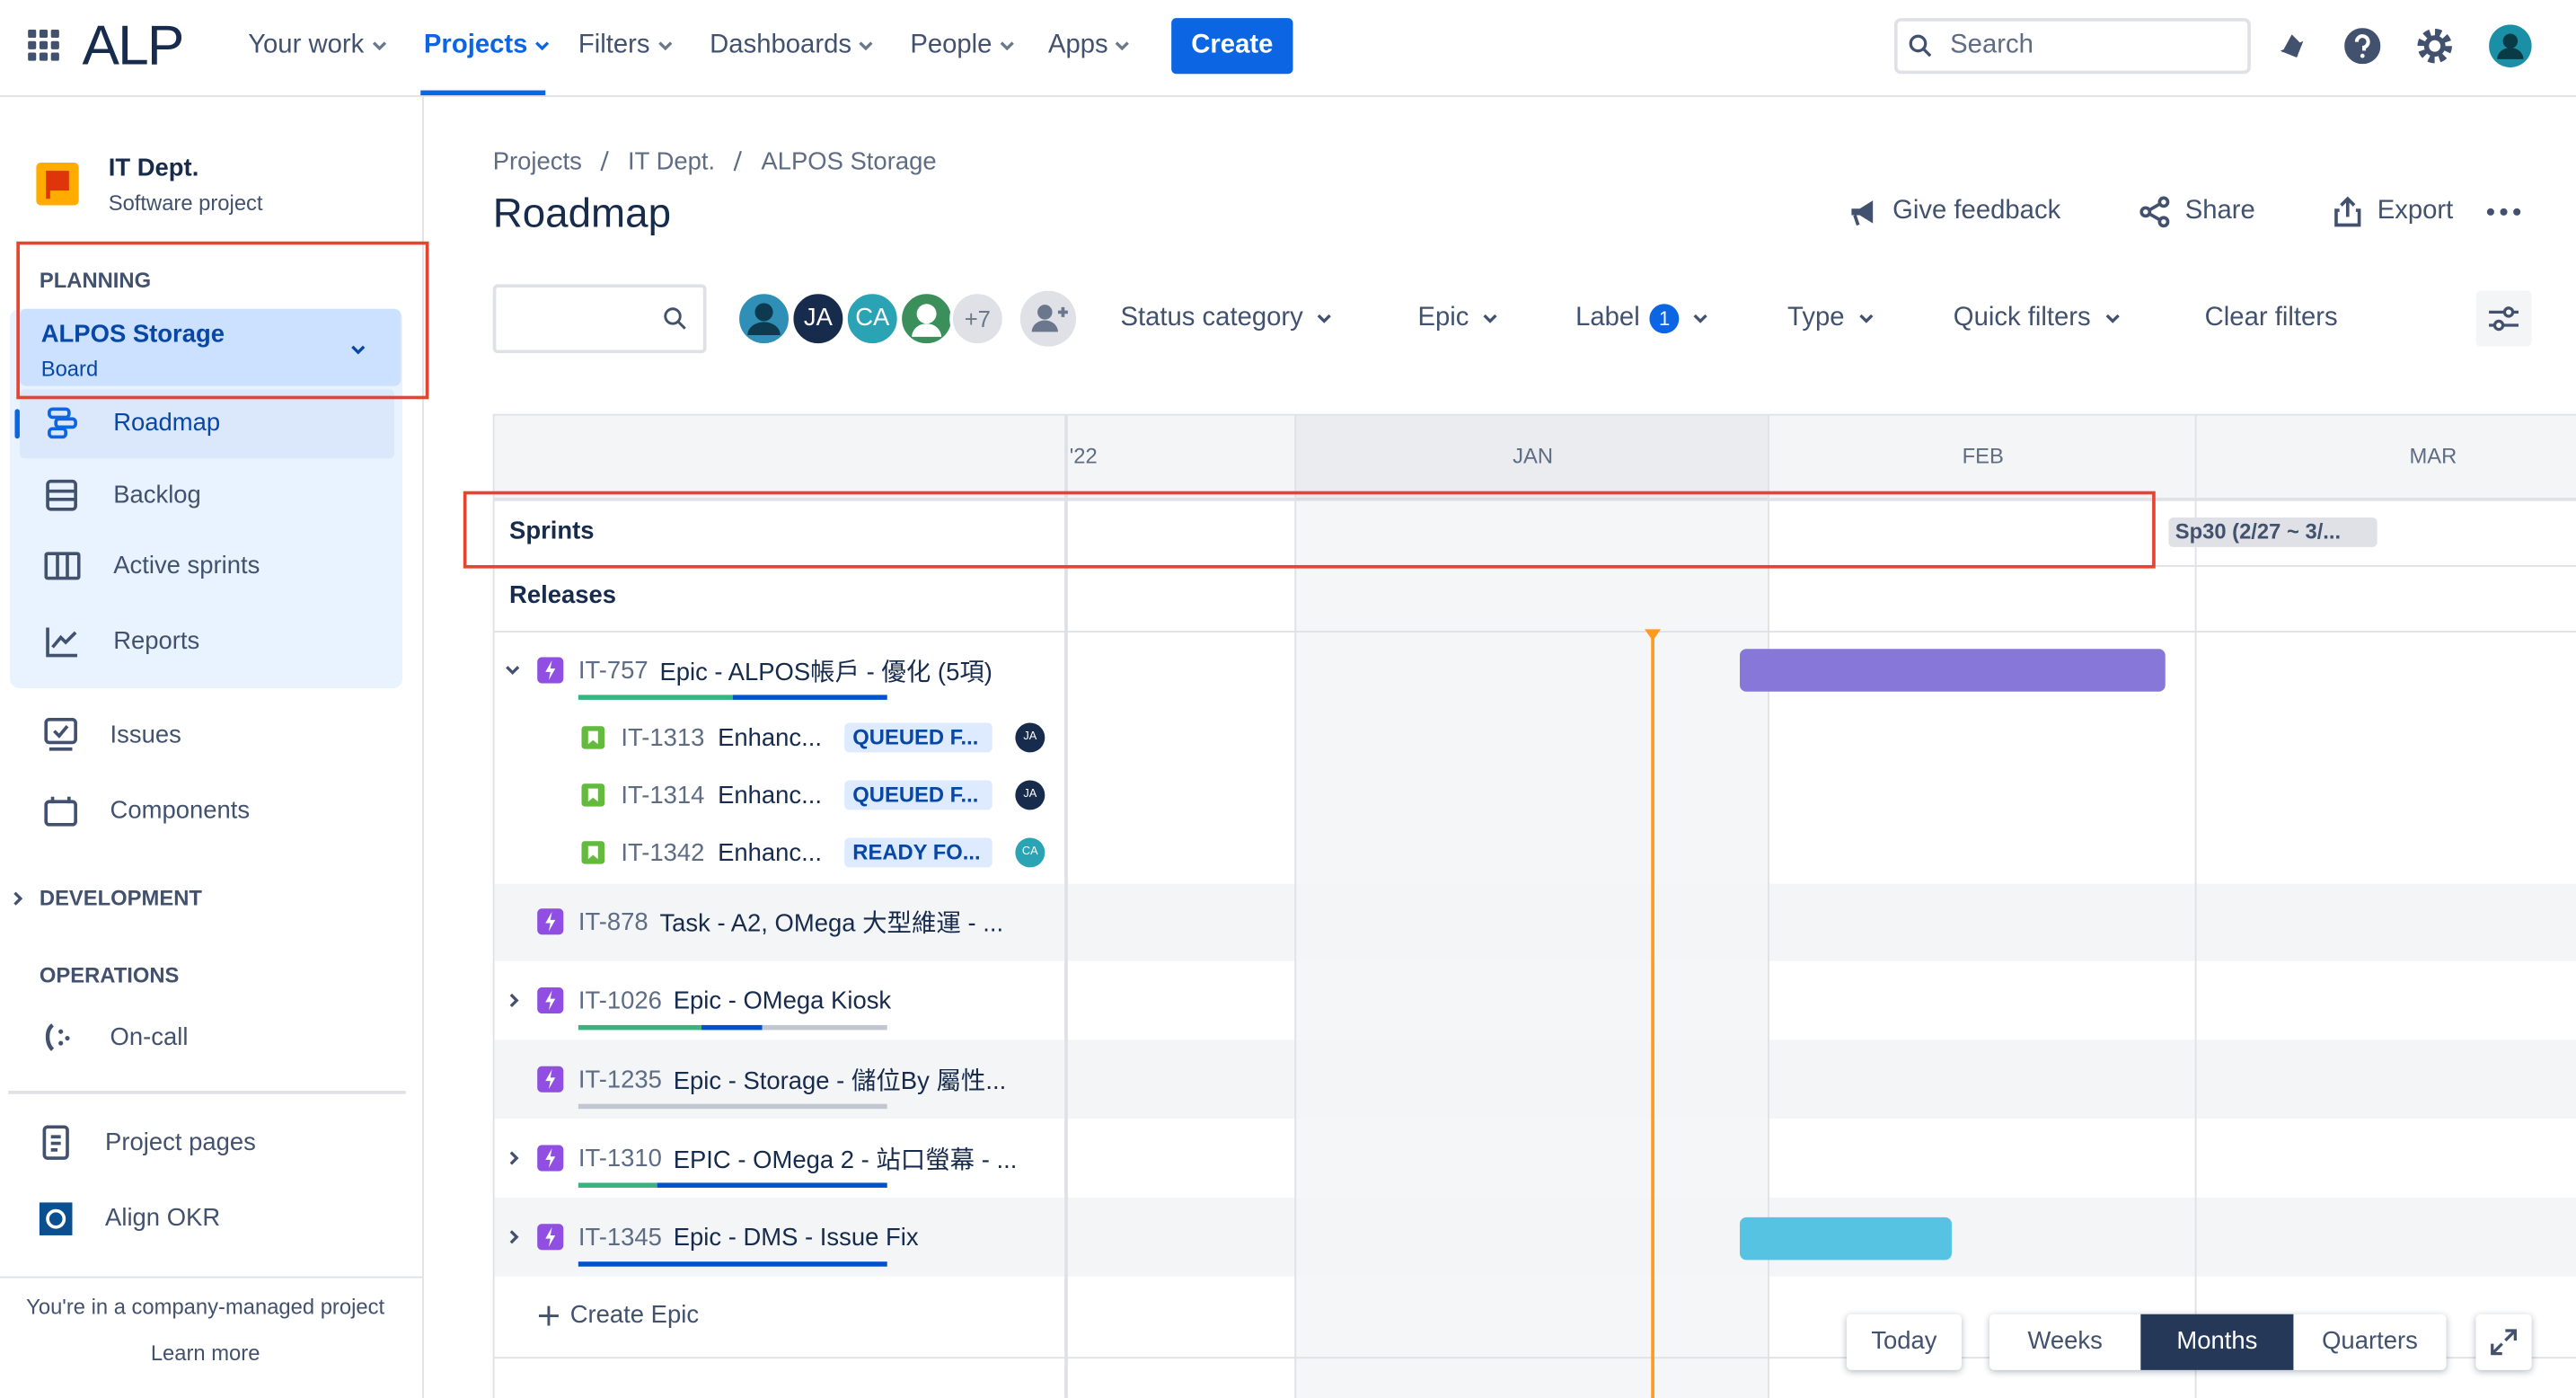 Image resolution: width=2576 pixels, height=1398 pixels. What do you see at coordinates (69, 369) in the screenshot?
I see `board-type: Board` at bounding box center [69, 369].